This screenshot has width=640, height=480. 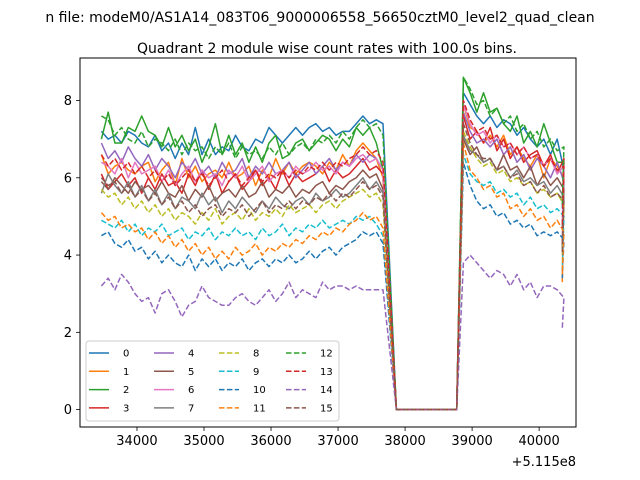 I want to click on legend-label-8: 8, so click(x=256, y=354).